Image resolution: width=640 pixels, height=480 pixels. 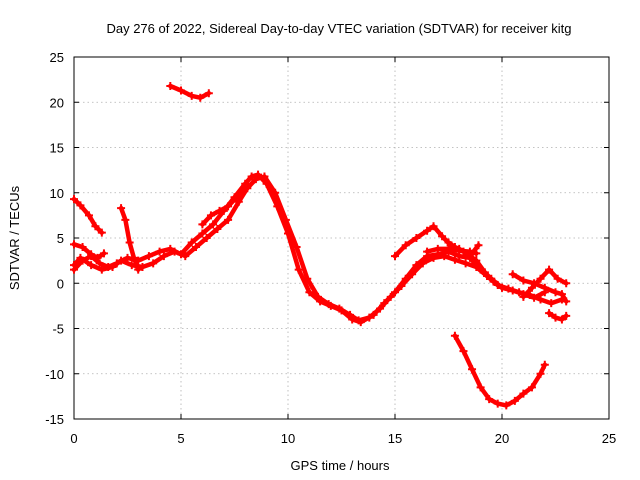 I want to click on y-tick-label: -5, so click(x=58, y=329).